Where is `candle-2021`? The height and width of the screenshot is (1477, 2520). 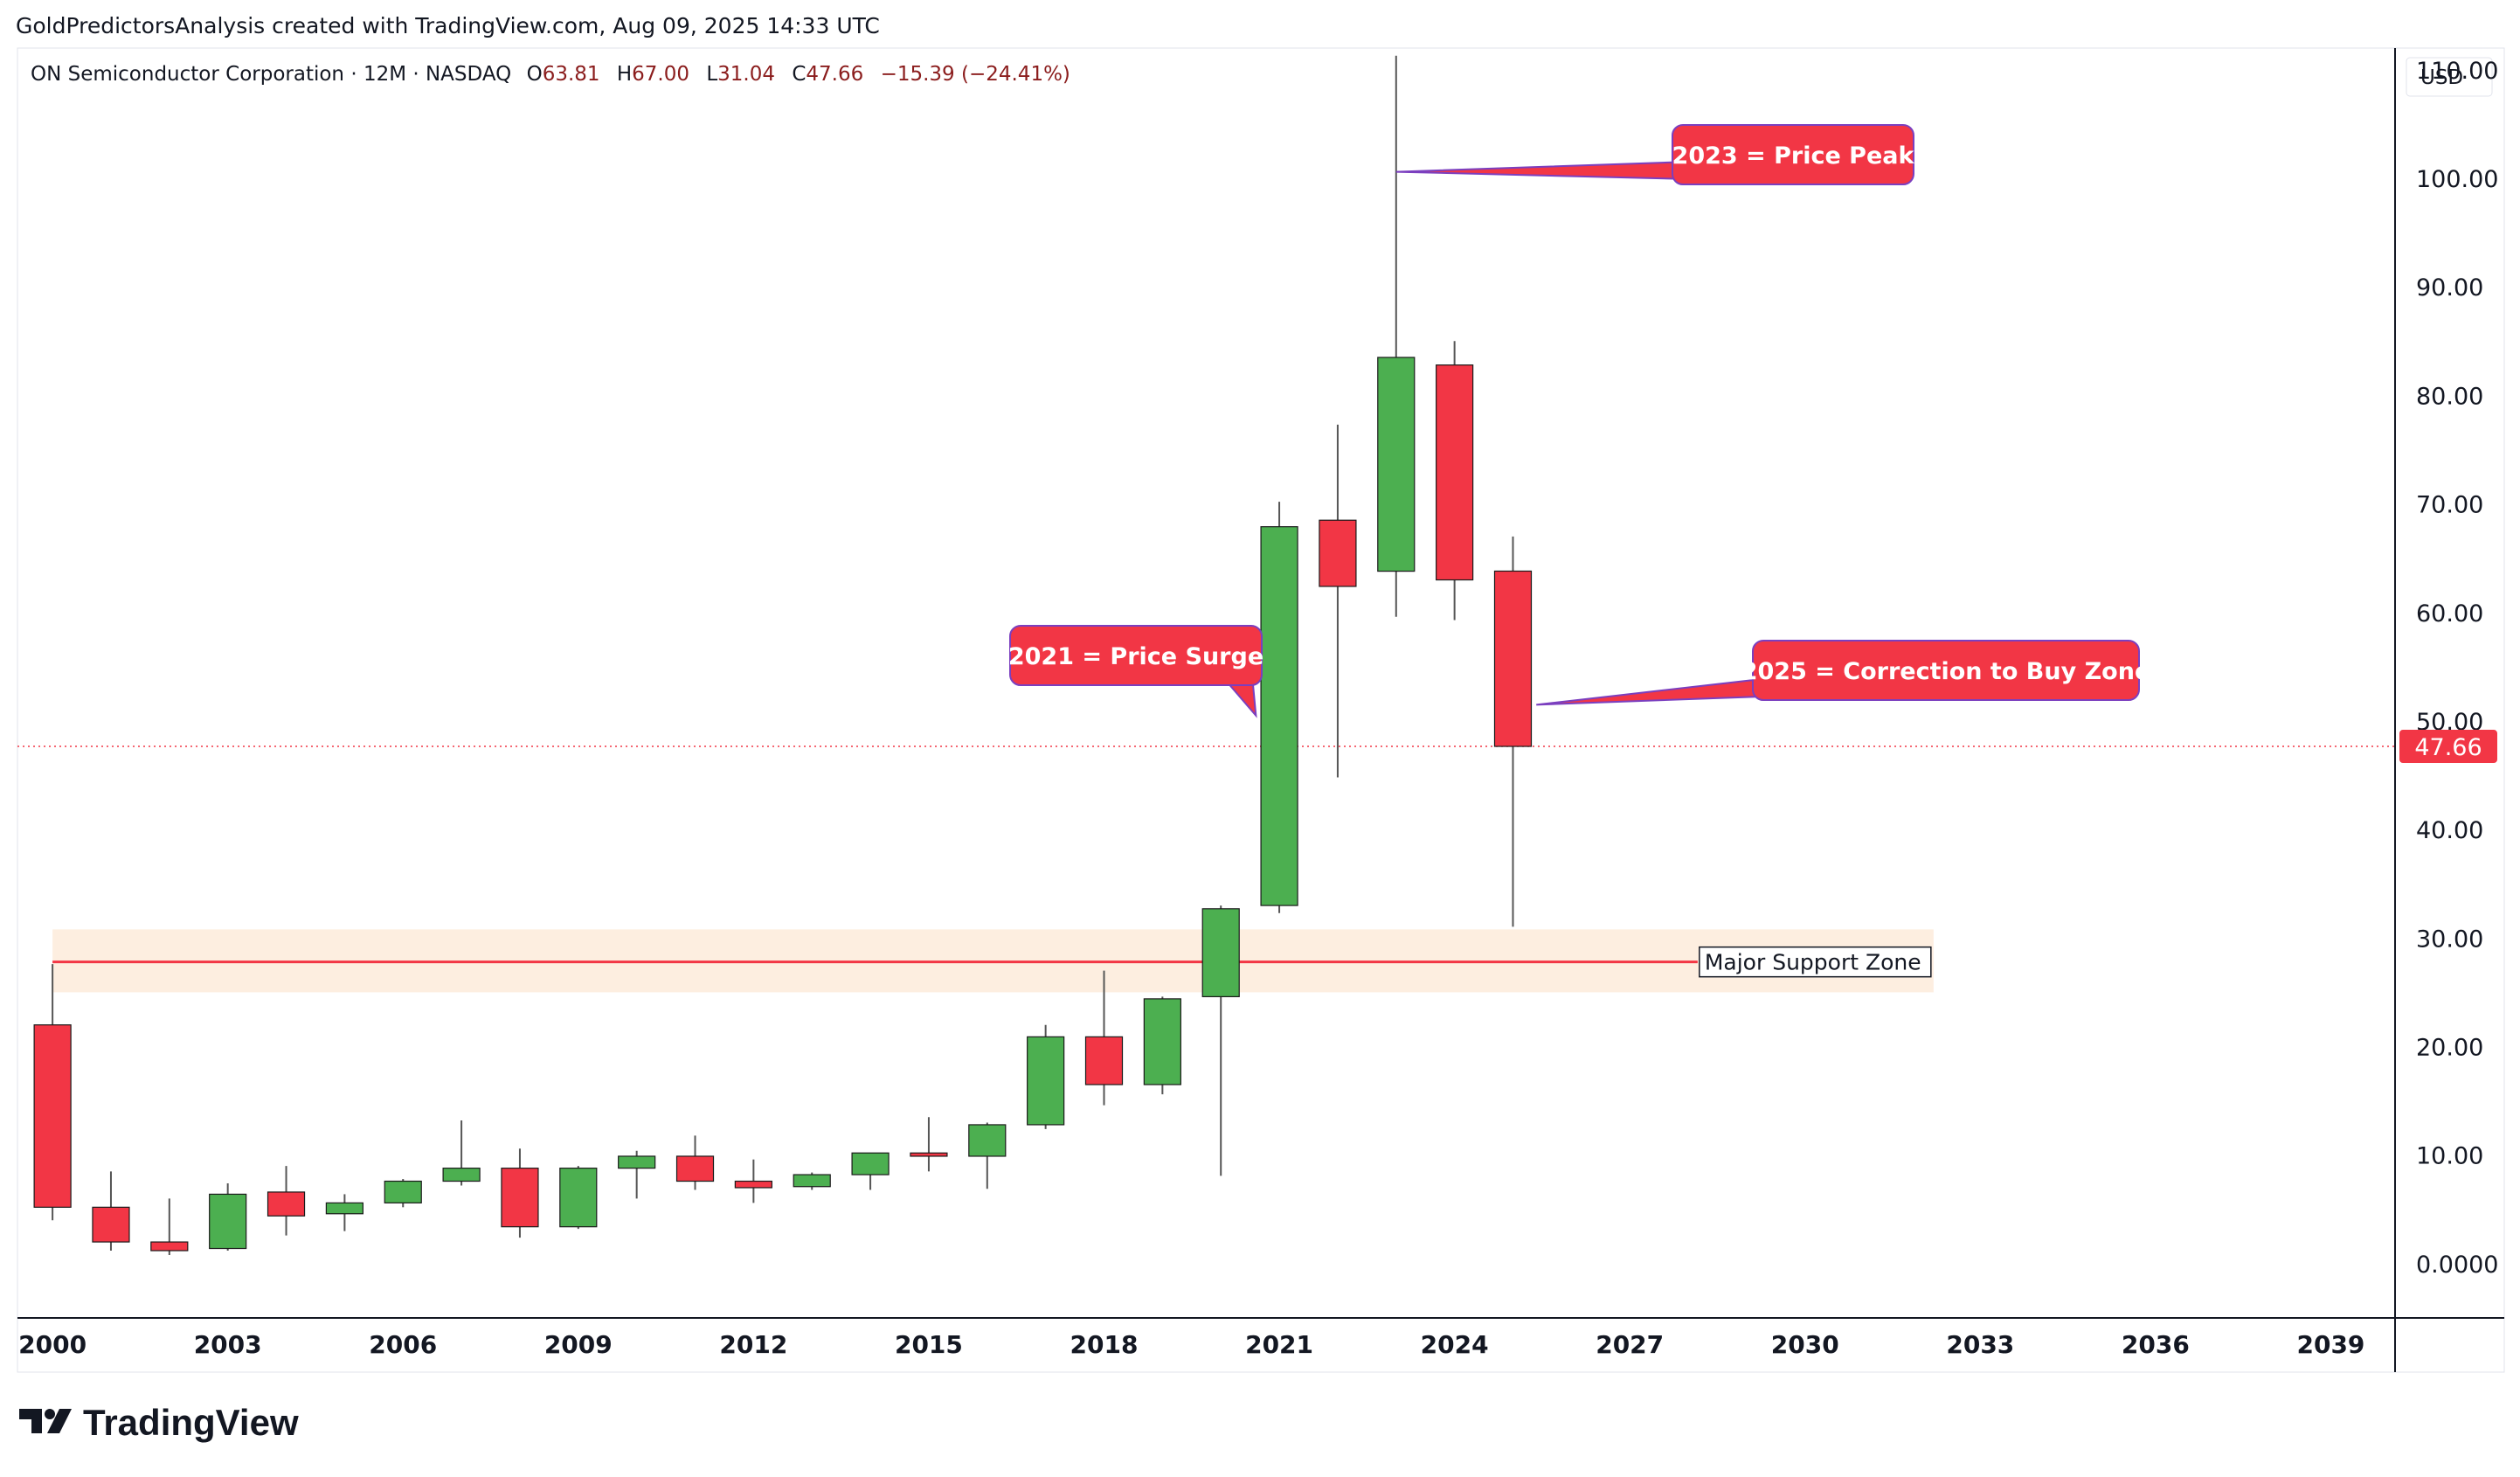
candle-2021 is located at coordinates (1279, 707).